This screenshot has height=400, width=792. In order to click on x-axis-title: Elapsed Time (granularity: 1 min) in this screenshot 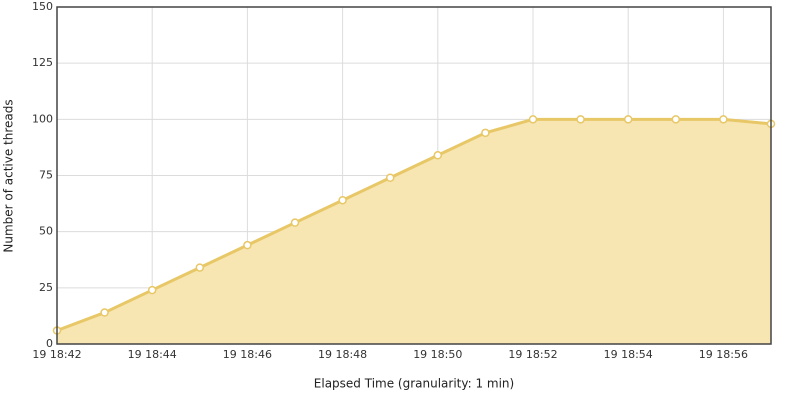, I will do `click(414, 384)`.